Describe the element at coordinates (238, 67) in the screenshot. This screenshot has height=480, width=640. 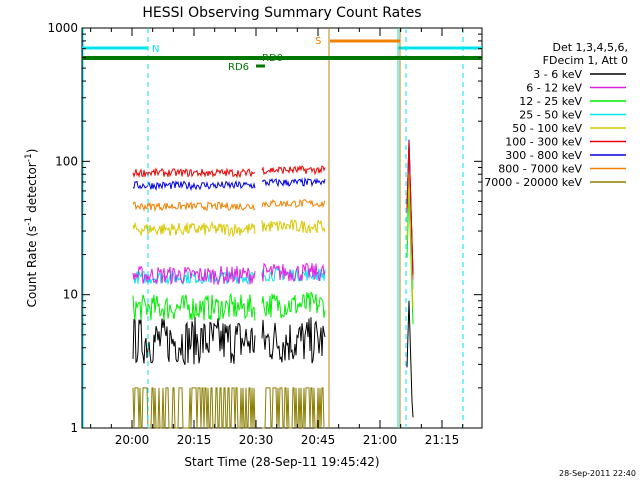
I see `rd6-label: RD6` at that location.